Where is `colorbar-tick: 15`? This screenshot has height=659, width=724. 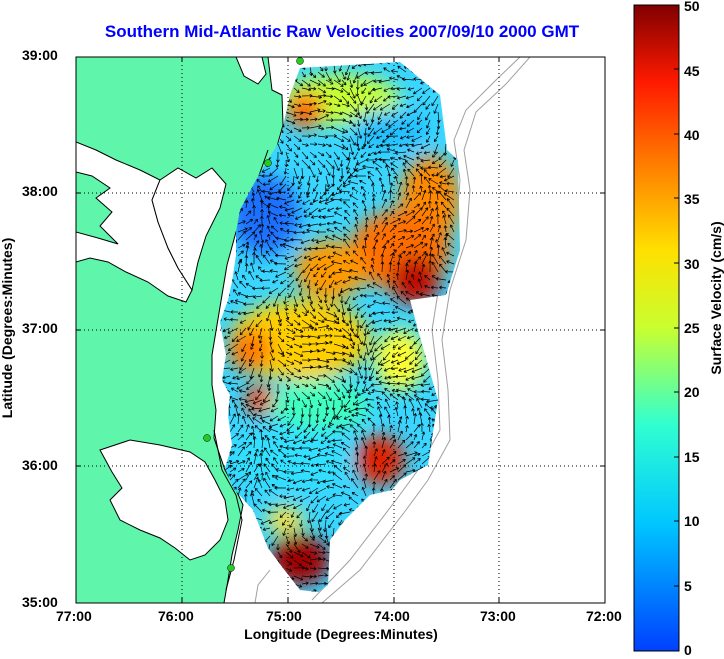
colorbar-tick: 15 is located at coordinates (692, 457).